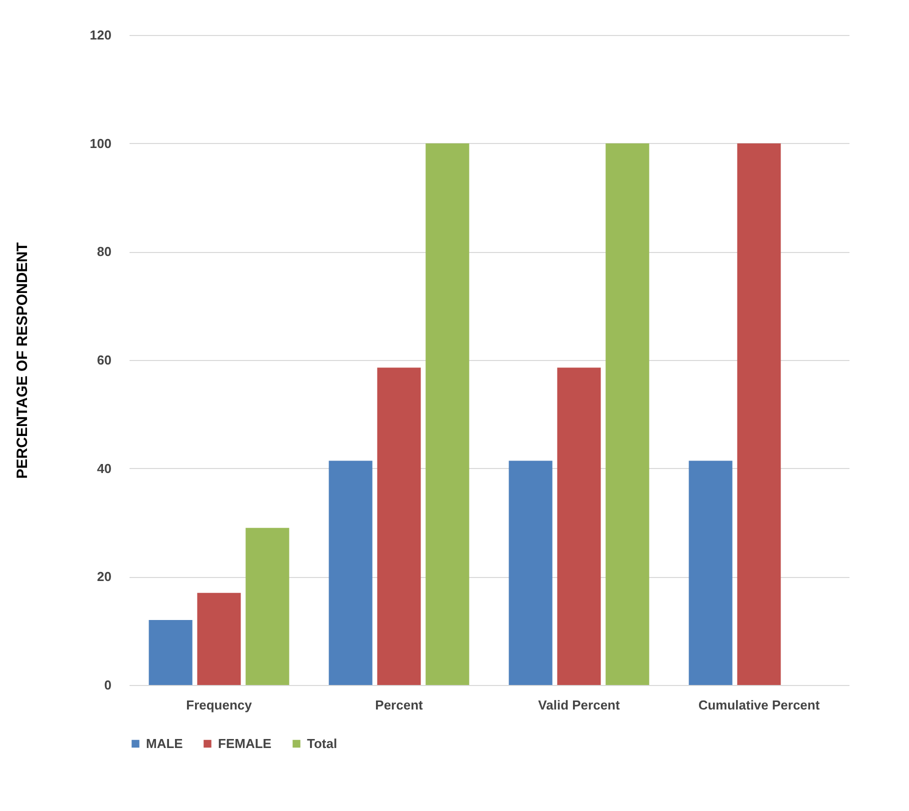  I want to click on y-axis-title: PERCENTAGE OF RESPONDENT, so click(22, 360).